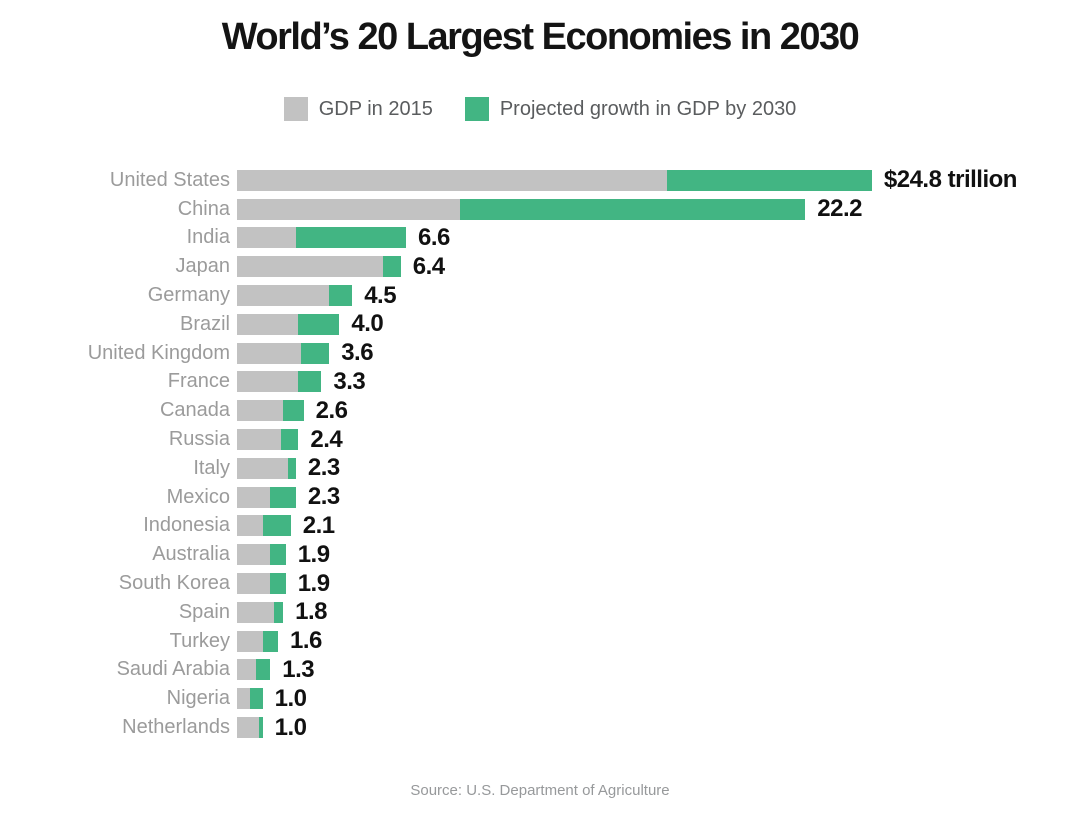 The image size is (1080, 829). What do you see at coordinates (204, 323) in the screenshot?
I see `country-label: Brazil` at bounding box center [204, 323].